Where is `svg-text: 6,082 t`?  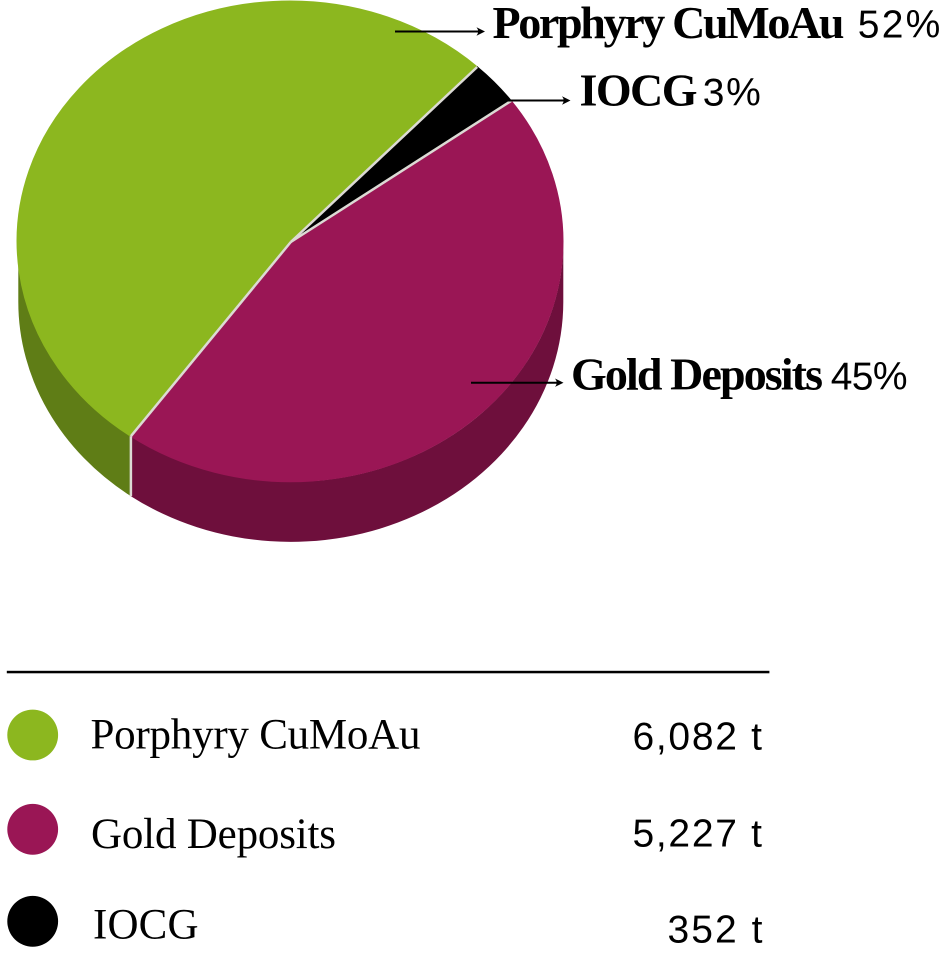
svg-text: 6,082 t is located at coordinates (698, 737).